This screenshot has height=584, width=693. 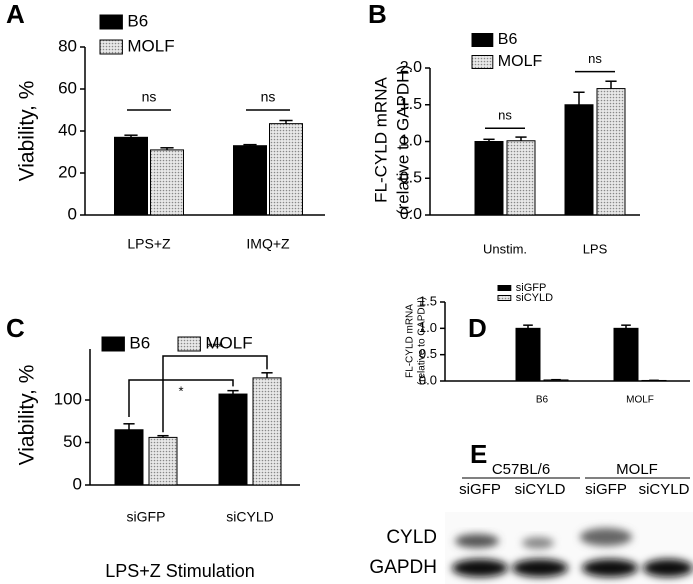 What do you see at coordinates (146, 517) in the screenshot?
I see `x-tick-label: siGFP` at bounding box center [146, 517].